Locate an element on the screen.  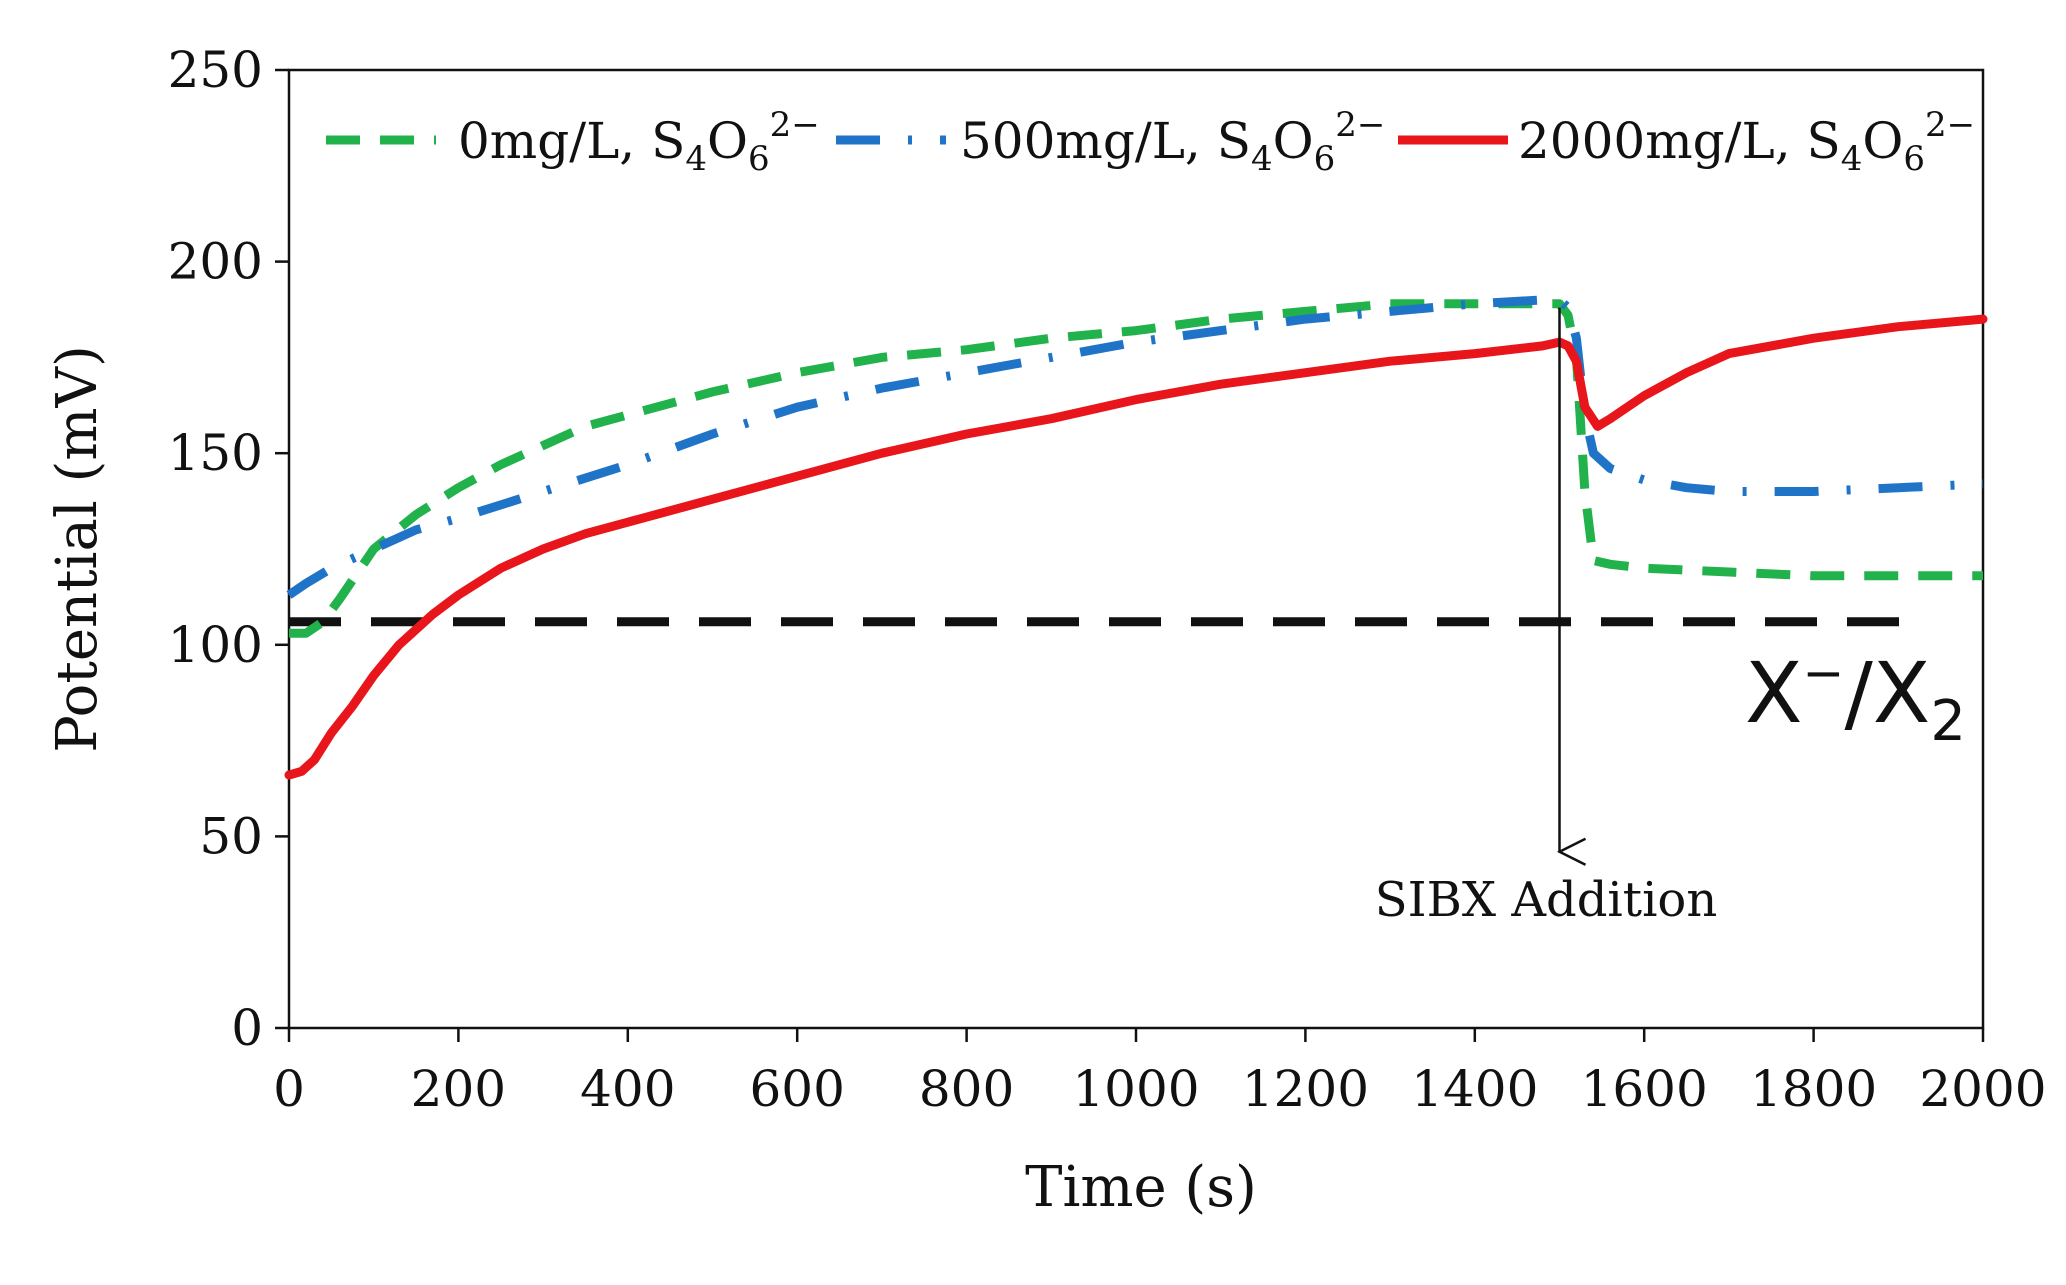
y-tick-label: 250 is located at coordinates (215, 70).